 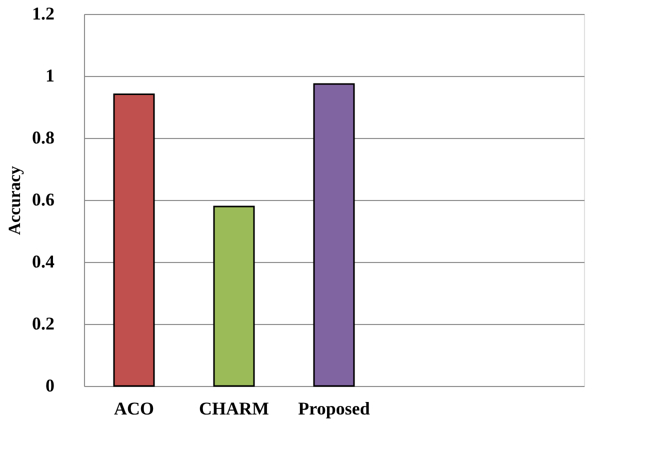 I want to click on y-axis-title: Accuracy, so click(x=14, y=200).